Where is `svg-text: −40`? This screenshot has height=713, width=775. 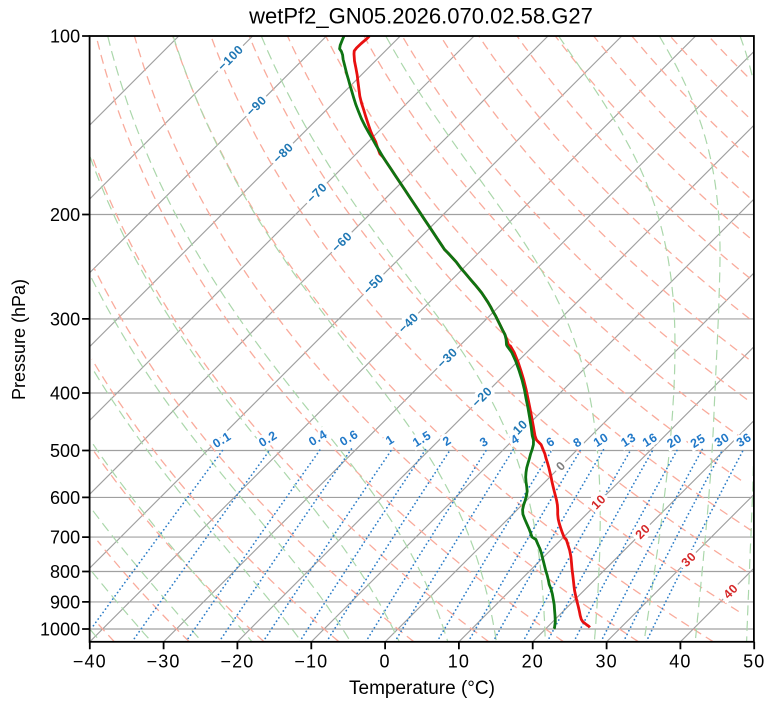 svg-text: −40 is located at coordinates (90, 661).